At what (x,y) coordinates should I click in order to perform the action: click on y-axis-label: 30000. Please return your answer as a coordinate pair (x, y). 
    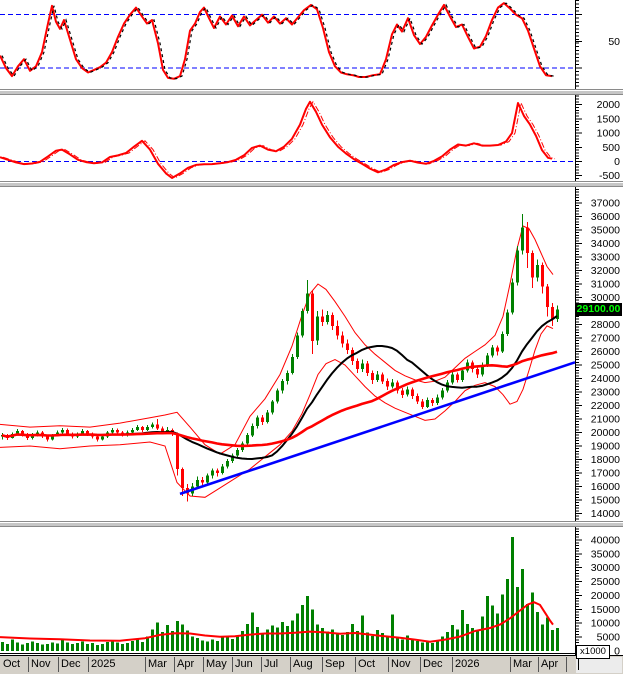
    Looking at the image, I should click on (605, 568).